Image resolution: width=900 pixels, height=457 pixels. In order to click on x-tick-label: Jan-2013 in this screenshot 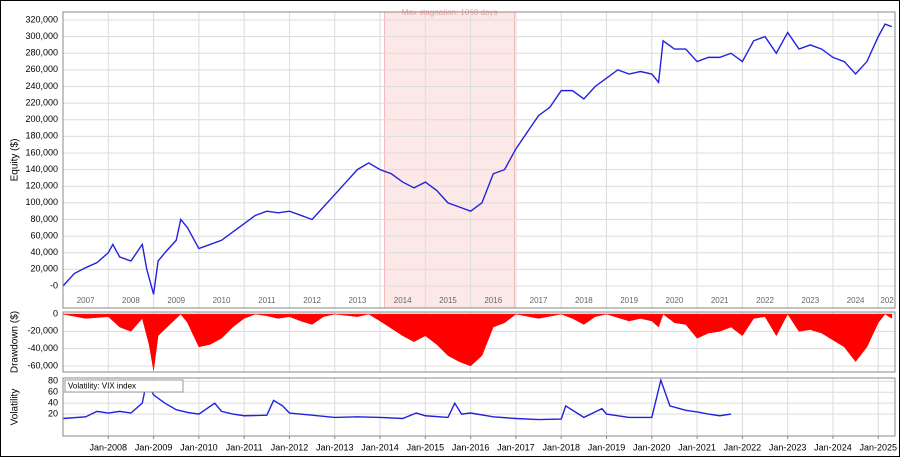, I will do `click(335, 447)`.